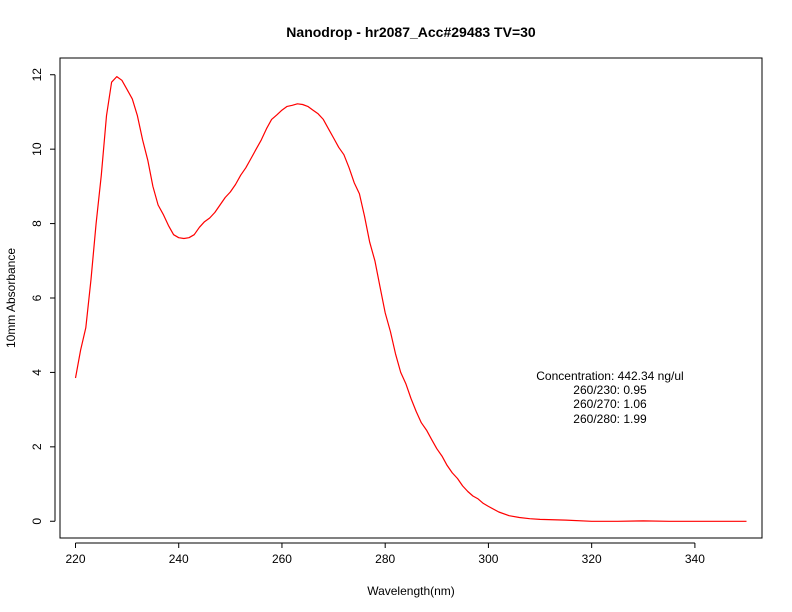 The image size is (792, 612). I want to click on y-tick-label: 0, so click(37, 521).